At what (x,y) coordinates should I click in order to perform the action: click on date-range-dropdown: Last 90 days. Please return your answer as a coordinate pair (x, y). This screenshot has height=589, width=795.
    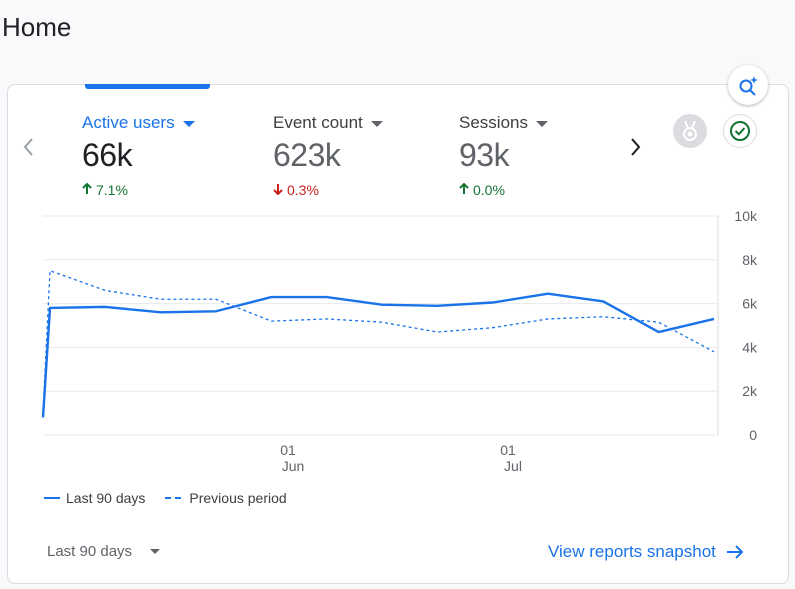
    Looking at the image, I should click on (104, 551).